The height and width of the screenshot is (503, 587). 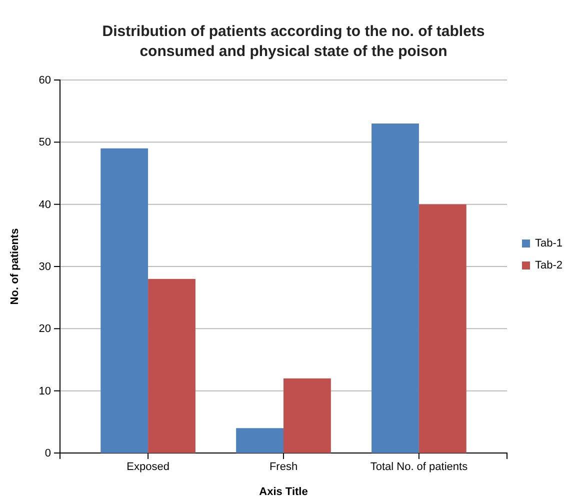 What do you see at coordinates (44, 204) in the screenshot?
I see `y-tick-label: 40` at bounding box center [44, 204].